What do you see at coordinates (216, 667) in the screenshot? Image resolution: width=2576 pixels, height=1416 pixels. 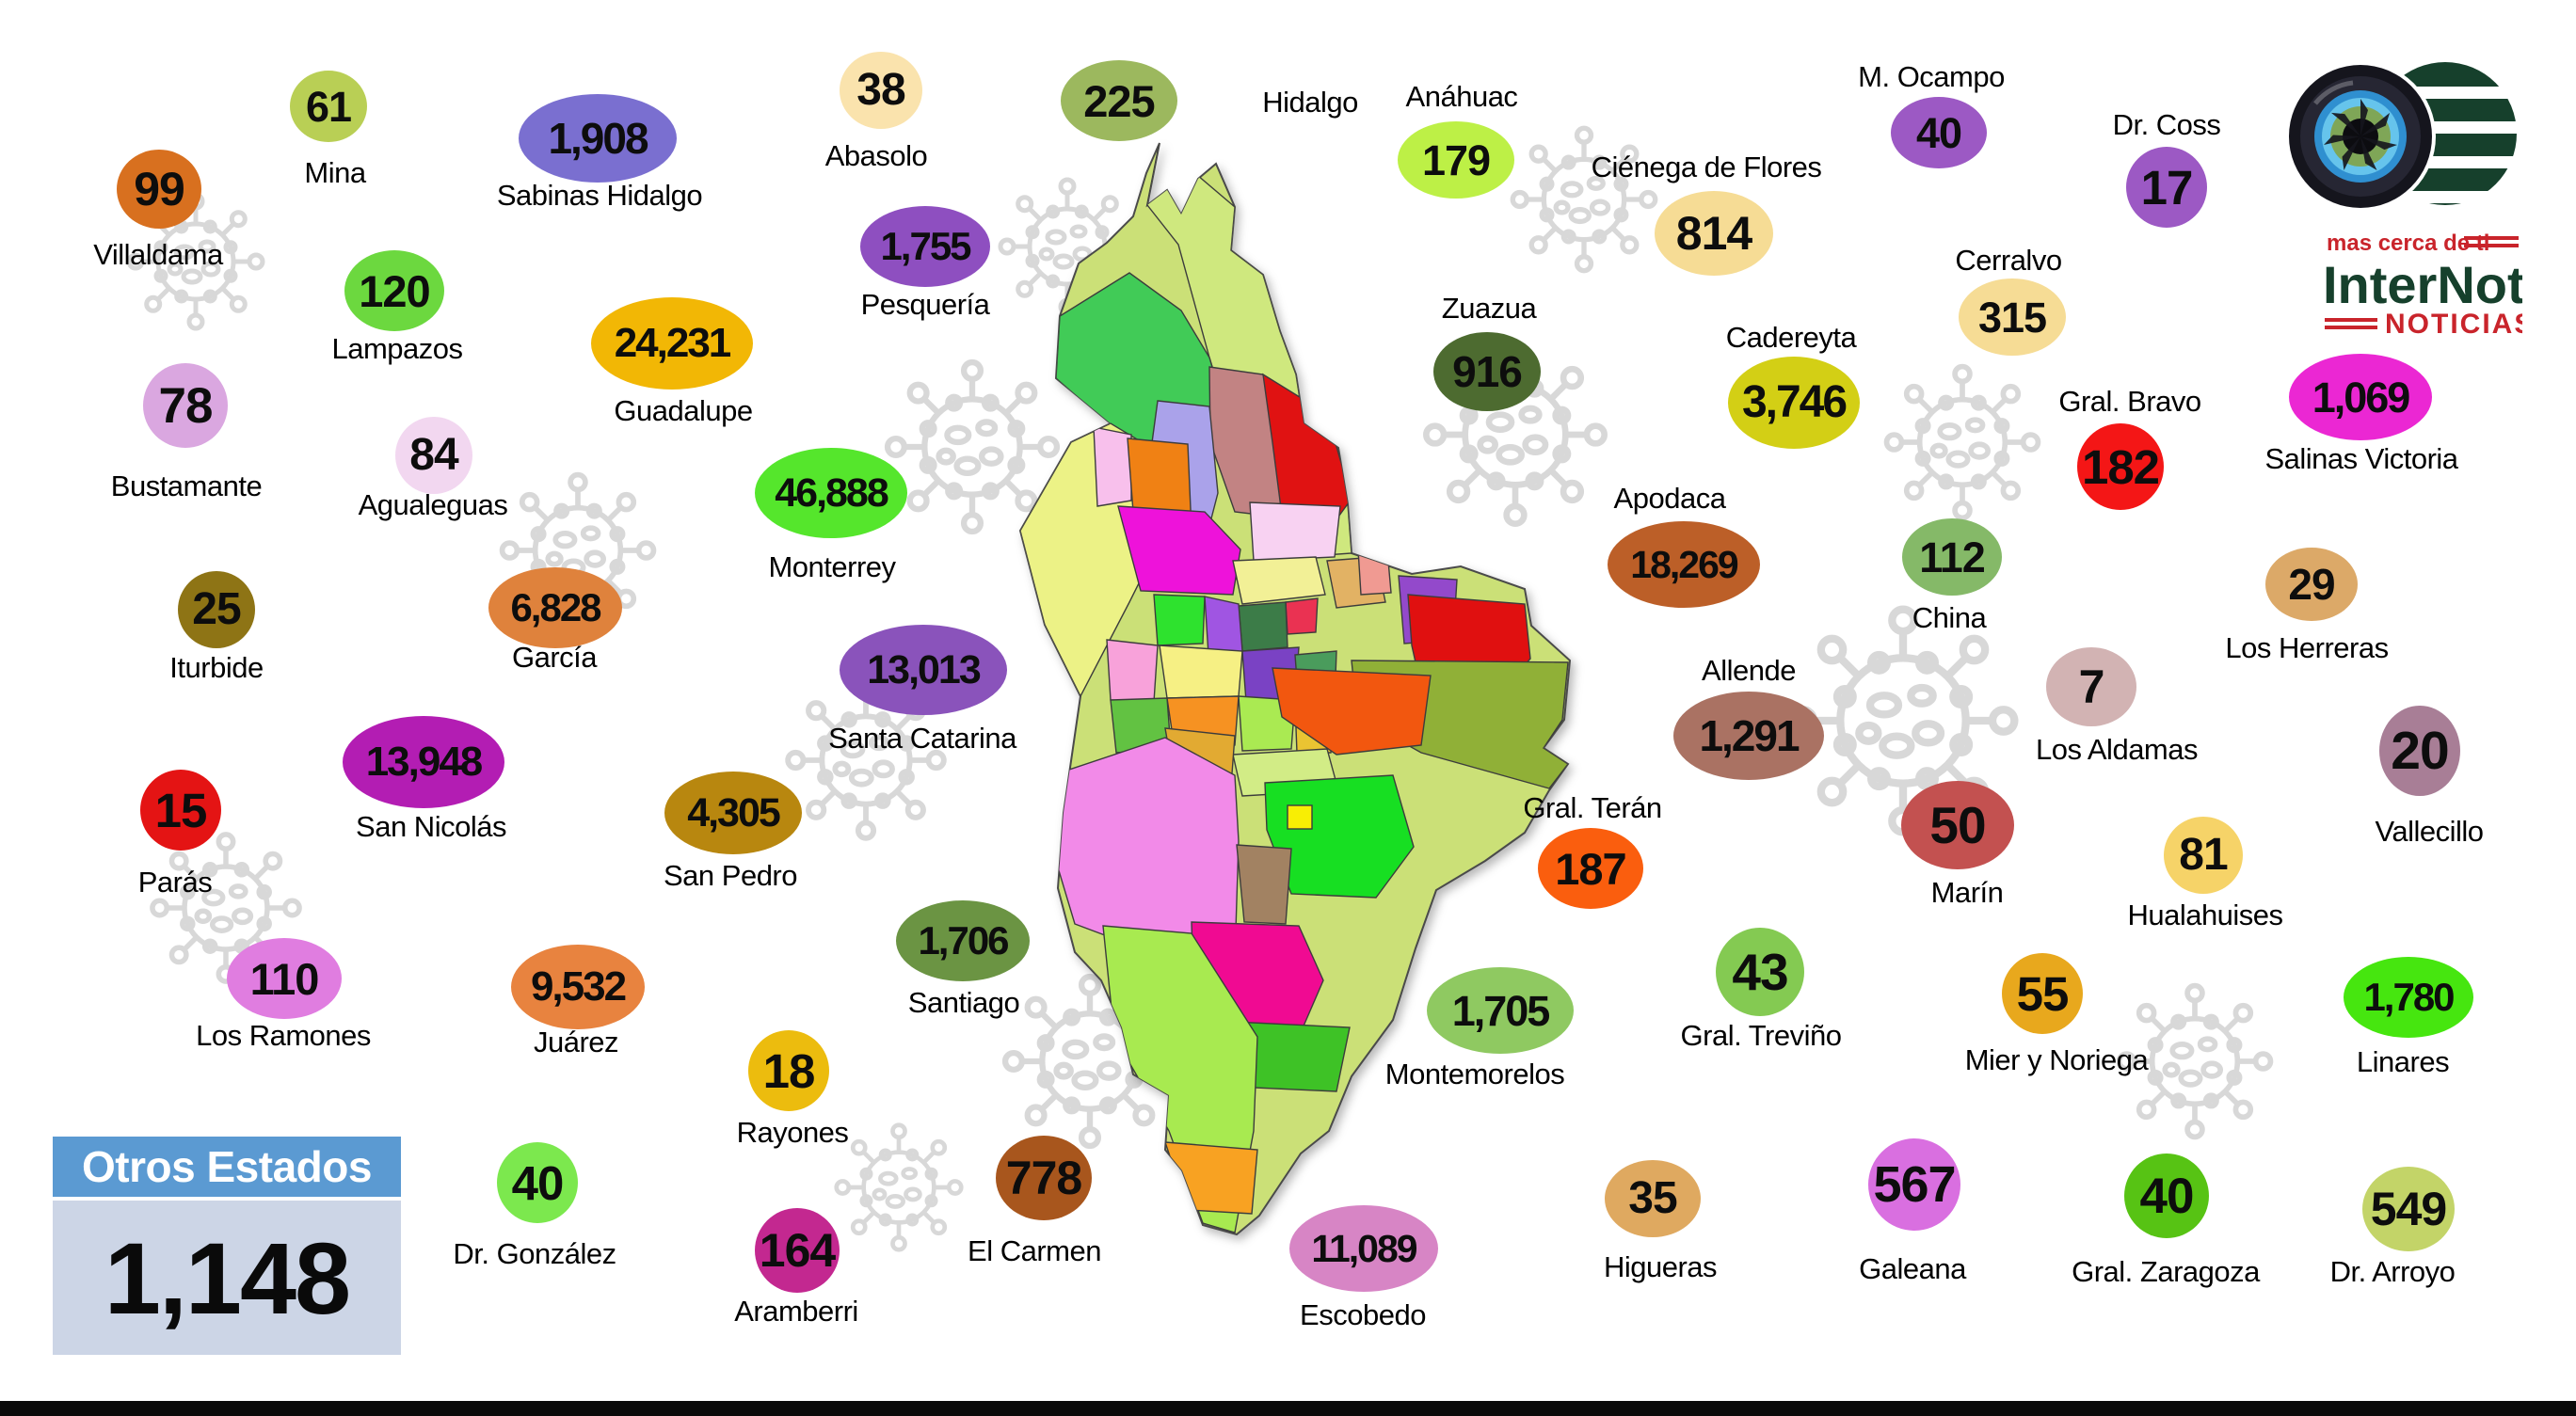 I see `bubble-label-iturbide: Iturbide` at bounding box center [216, 667].